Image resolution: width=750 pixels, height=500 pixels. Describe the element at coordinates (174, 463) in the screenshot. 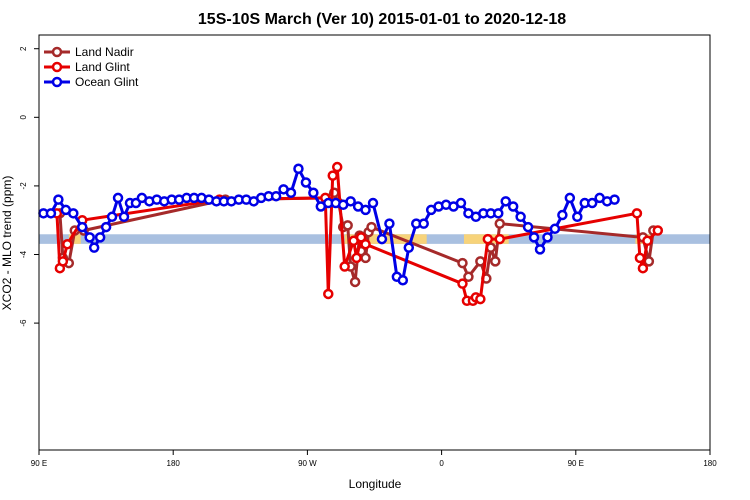

I see `x-tick-label-1: 180` at that location.